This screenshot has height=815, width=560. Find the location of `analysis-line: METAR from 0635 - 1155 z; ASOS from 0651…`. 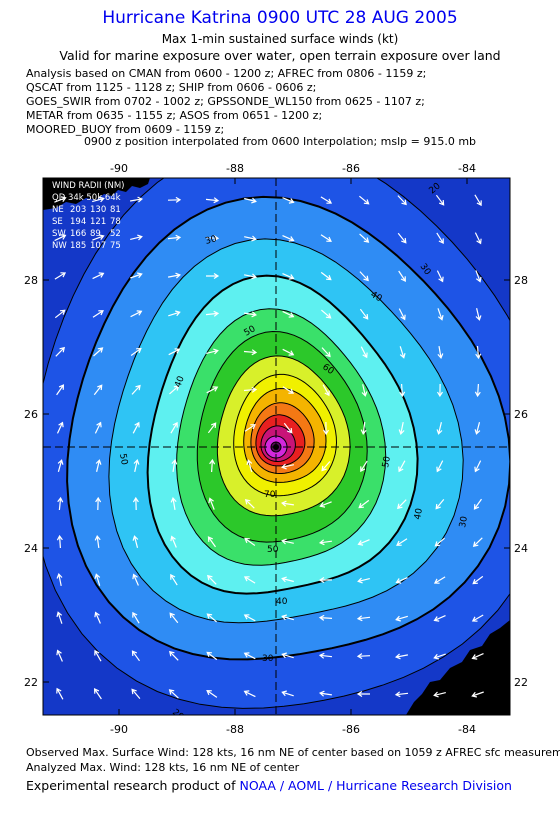

analysis-line: METAR from 0635 - 1155 z; ASOS from 0651… is located at coordinates (174, 115).